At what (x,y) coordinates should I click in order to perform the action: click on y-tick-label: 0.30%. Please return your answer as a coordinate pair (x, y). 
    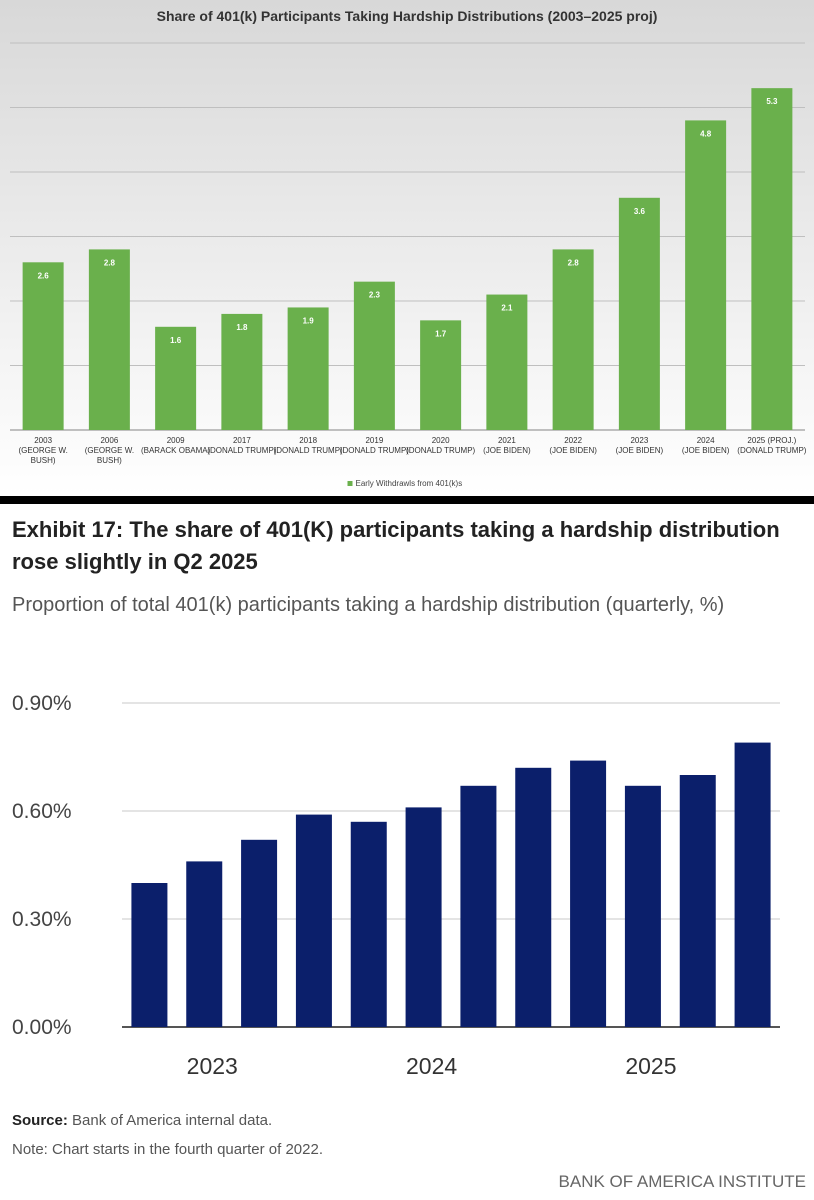
    Looking at the image, I should click on (42, 919).